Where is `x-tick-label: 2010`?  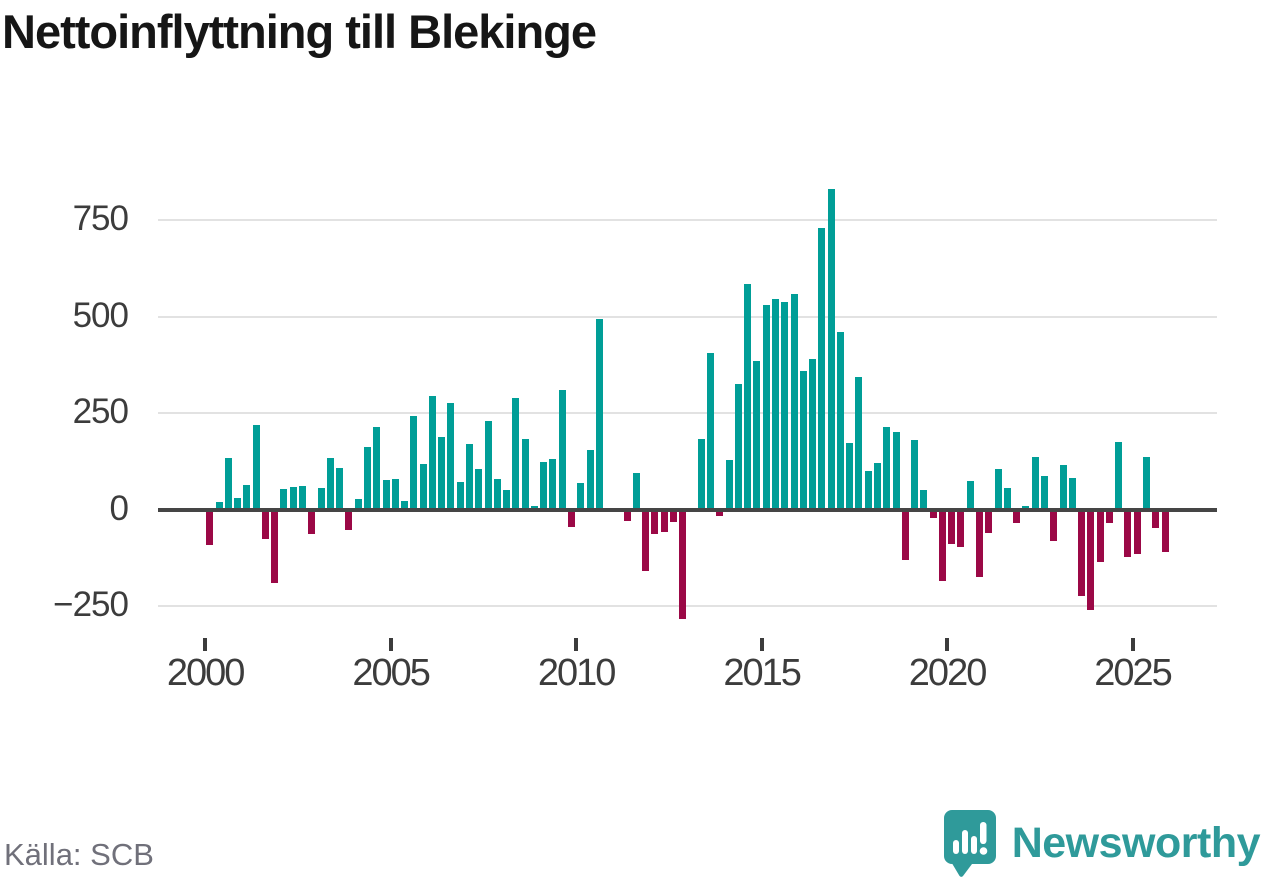 x-tick-label: 2010 is located at coordinates (577, 673).